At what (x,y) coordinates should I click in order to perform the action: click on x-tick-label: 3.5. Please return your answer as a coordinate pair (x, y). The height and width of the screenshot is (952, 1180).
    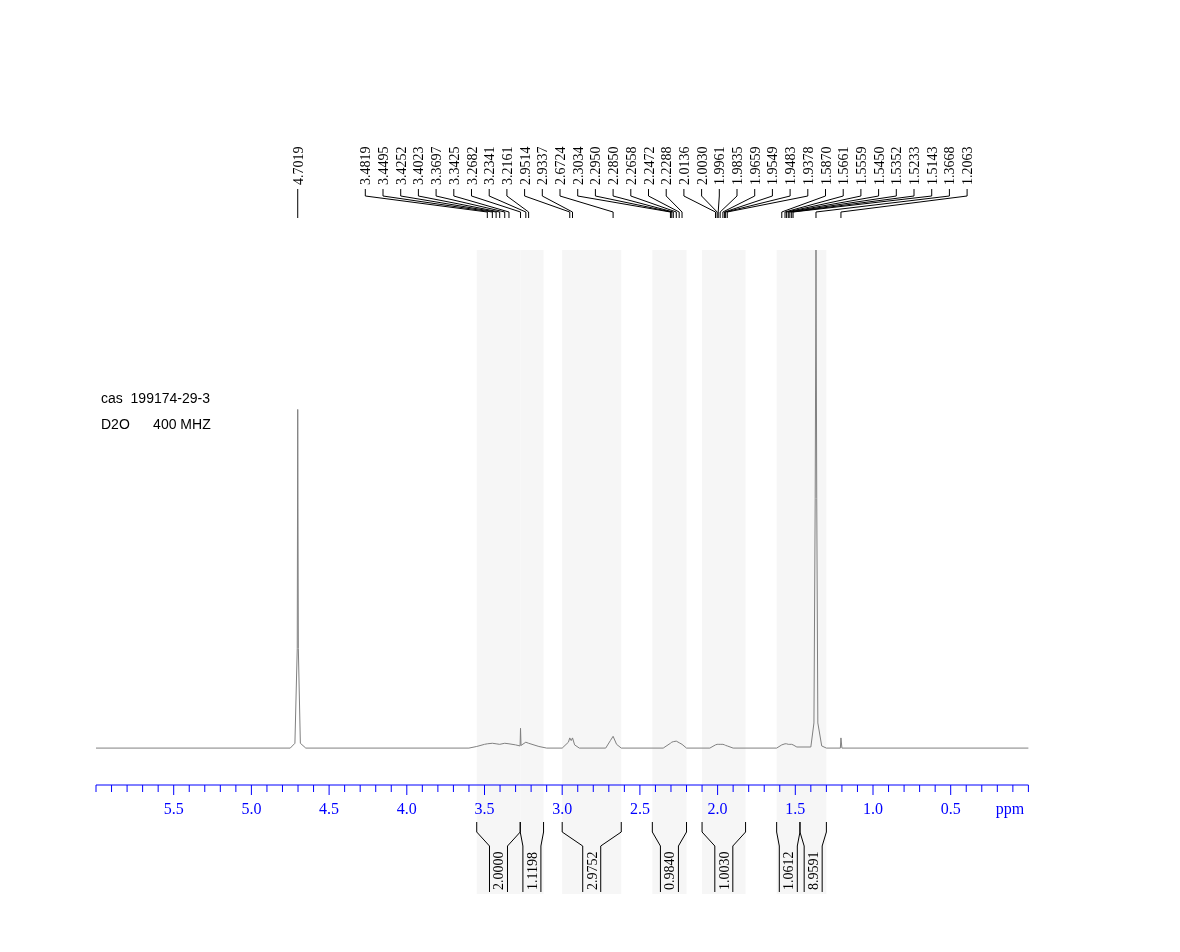
    Looking at the image, I should click on (484, 808).